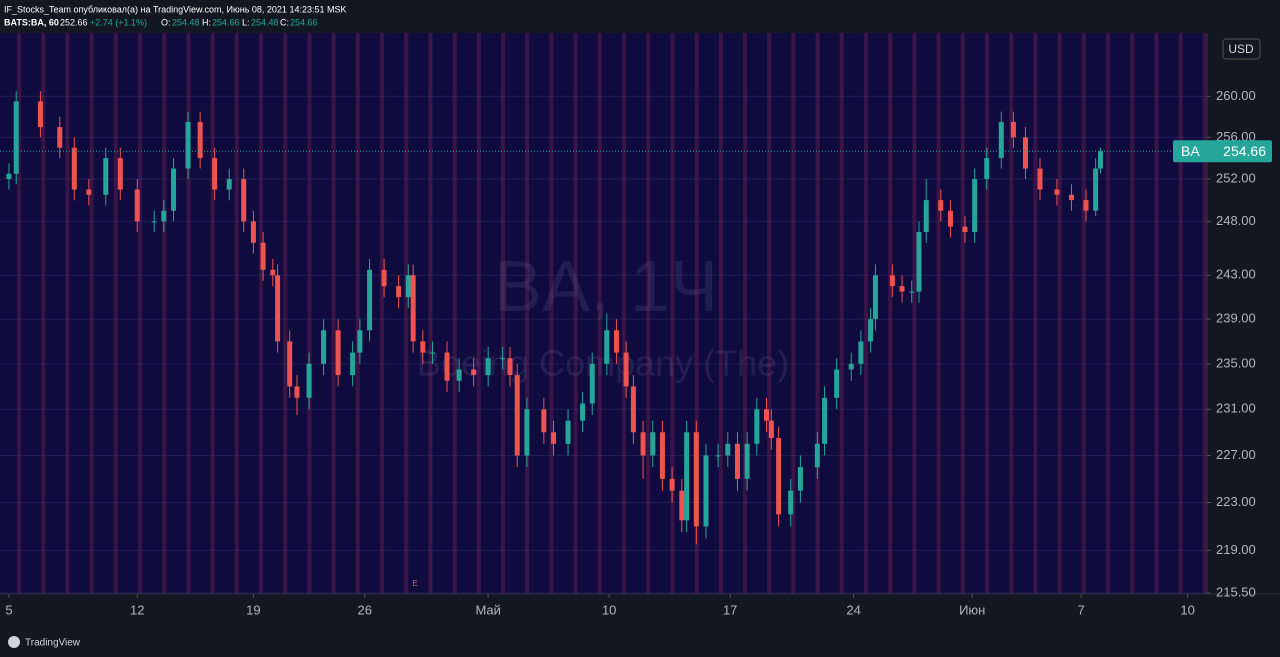 This screenshot has height=657, width=1280. Describe the element at coordinates (365, 609) in the screenshot. I see `x-tick-label: 26` at that location.